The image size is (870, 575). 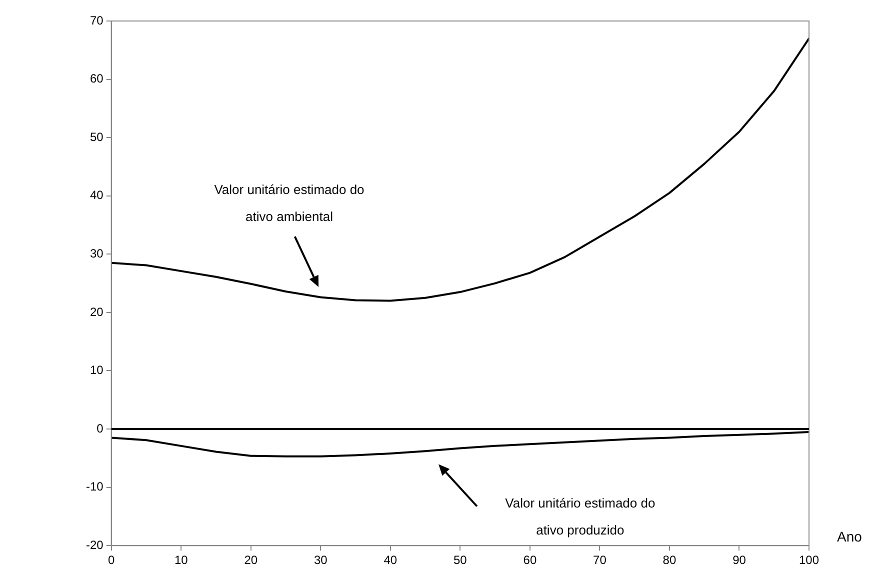 I want to click on y-tick-label: 50, so click(x=97, y=137).